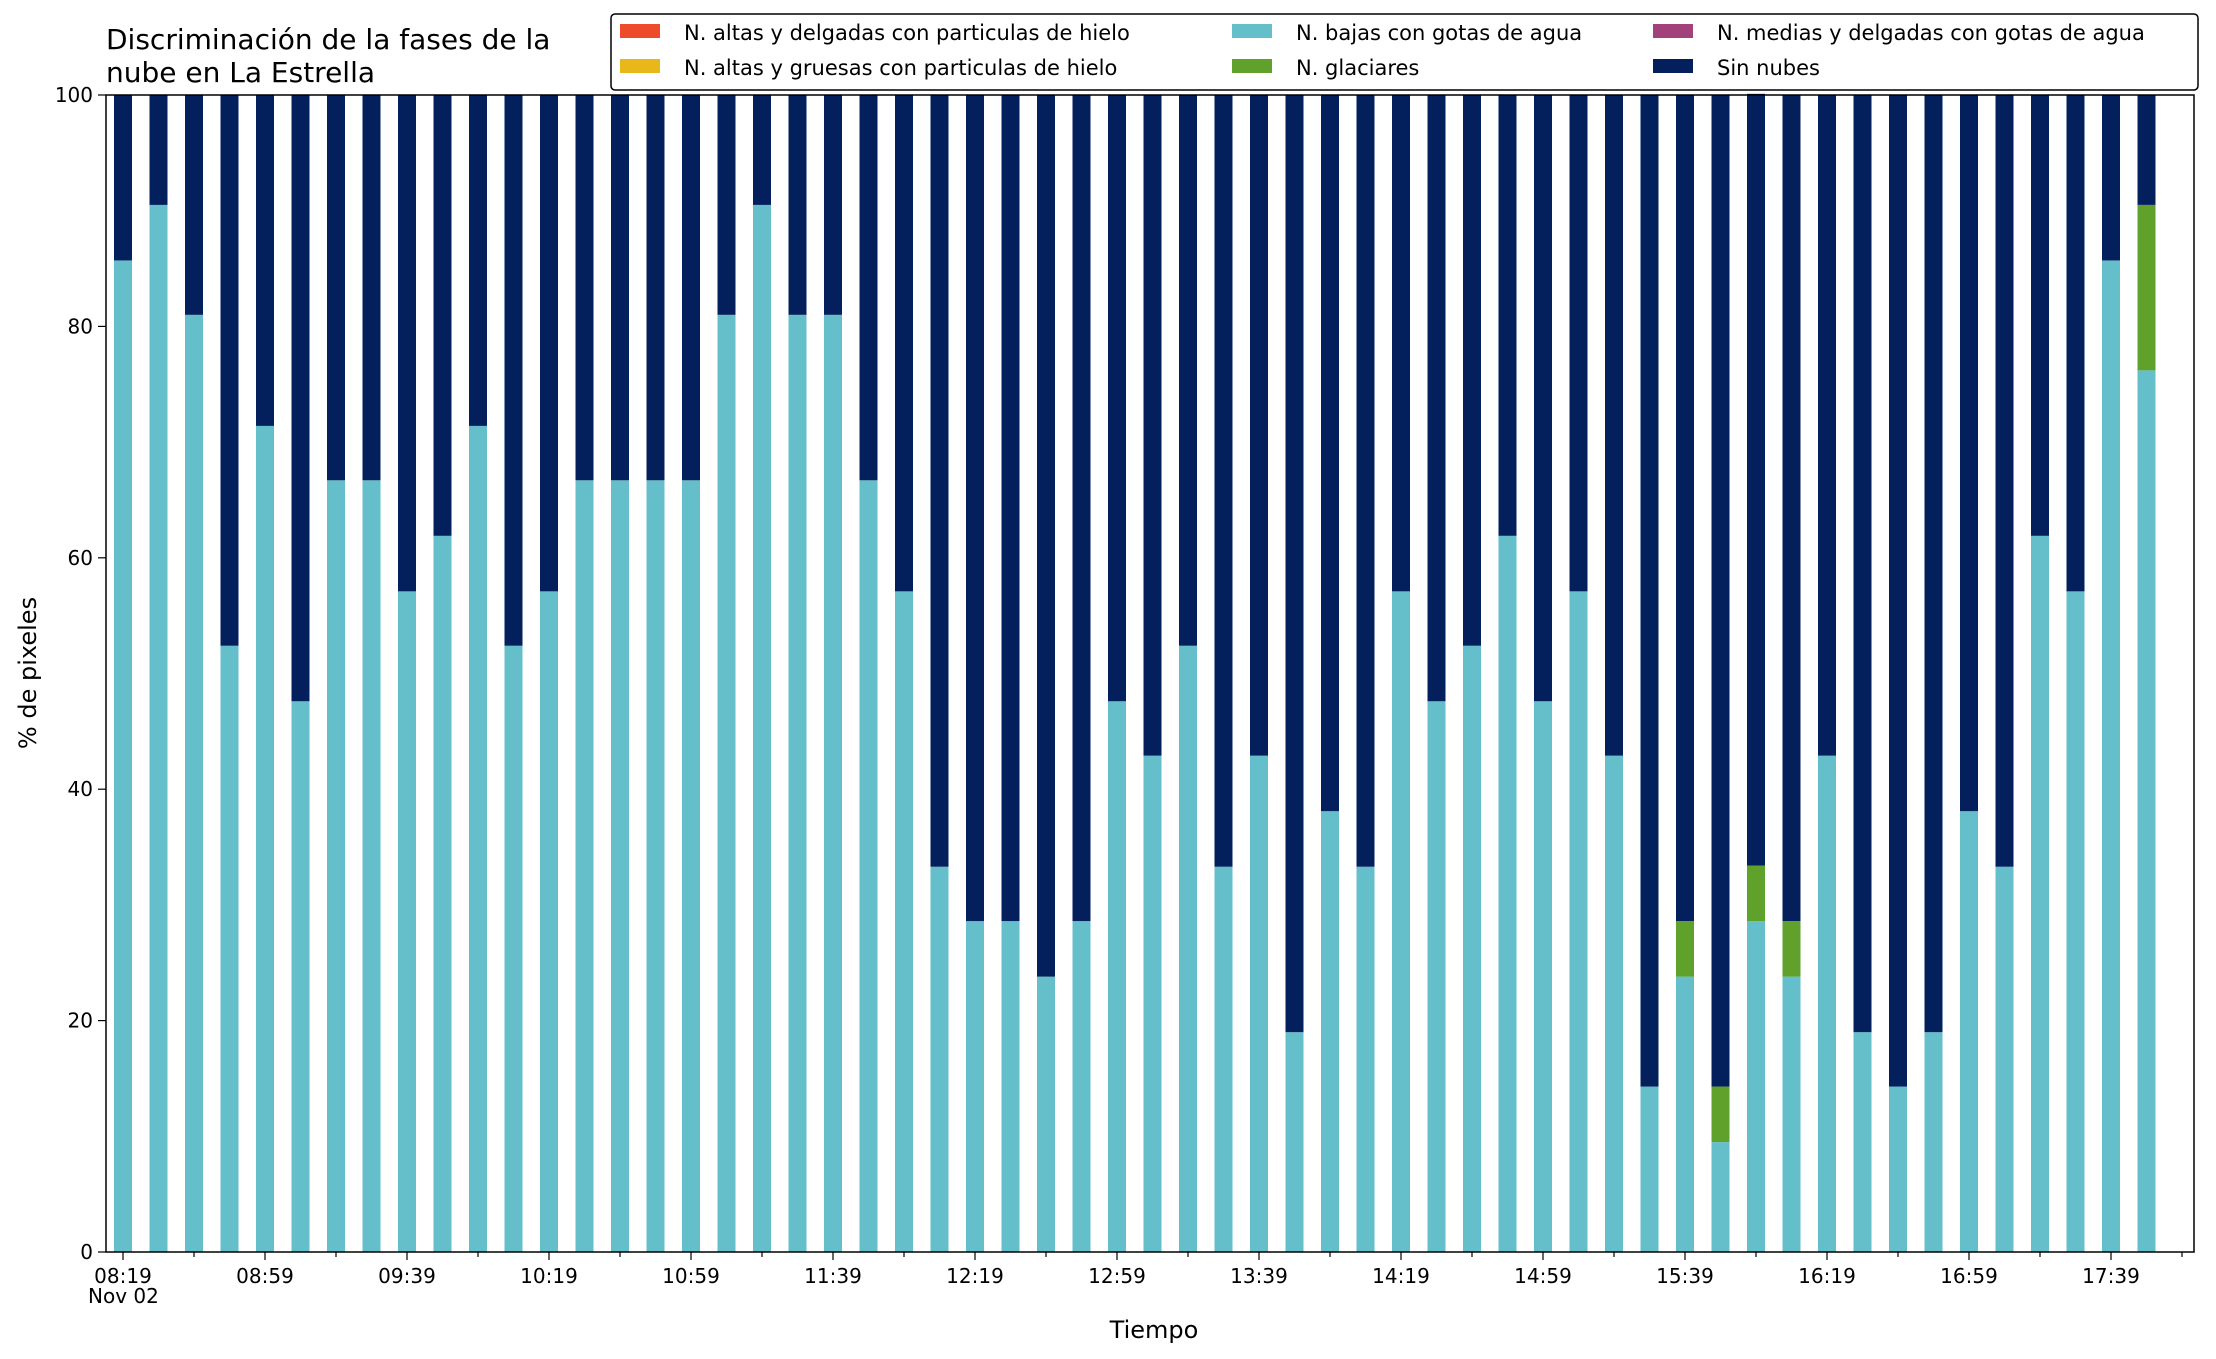 The height and width of the screenshot is (1359, 2216). I want to click on y-tick-label: 0, so click(86, 1252).